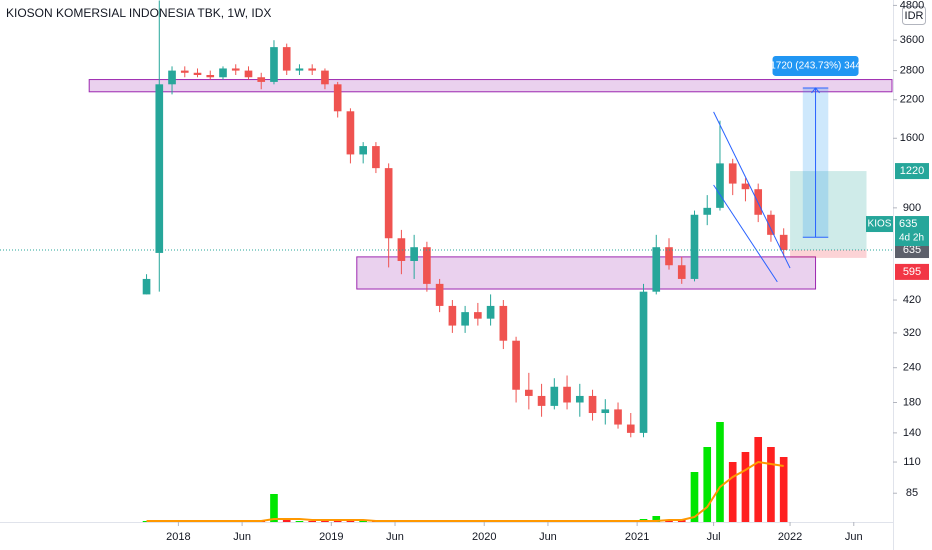 The width and height of the screenshot is (932, 550). What do you see at coordinates (714, 537) in the screenshot?
I see `x-tick-label: Jul` at bounding box center [714, 537].